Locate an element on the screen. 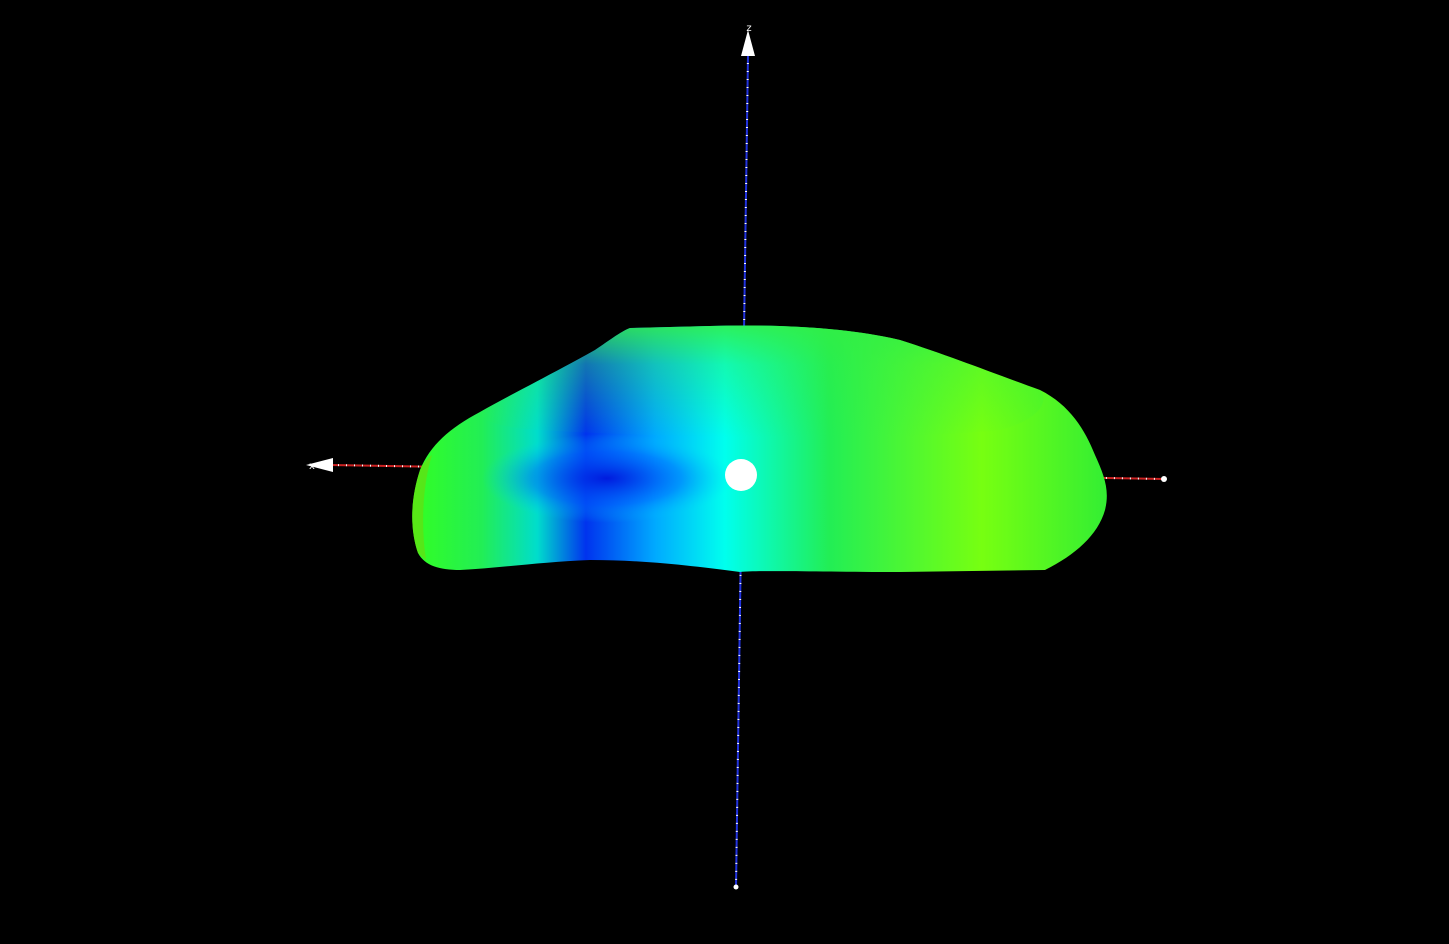 Image resolution: width=1449 pixels, height=944 pixels. shape-model is located at coordinates (759, 448).